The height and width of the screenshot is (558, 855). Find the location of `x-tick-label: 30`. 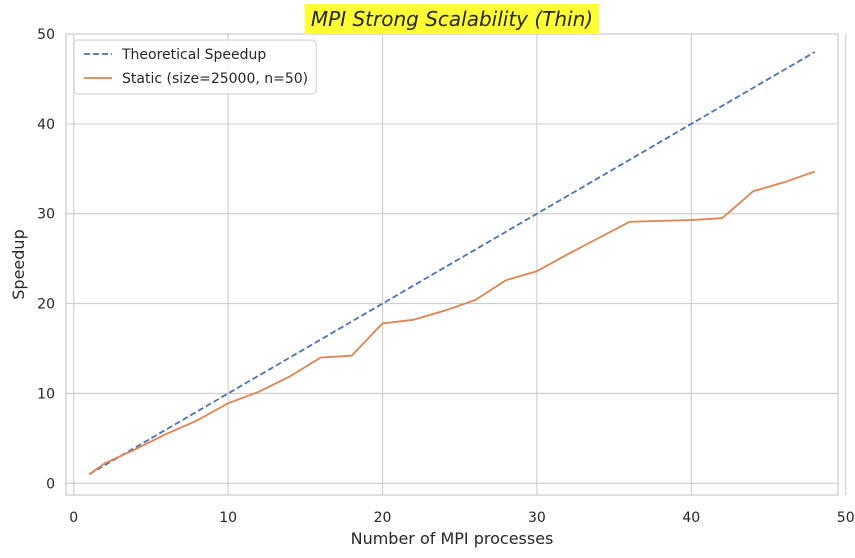

x-tick-label: 30 is located at coordinates (537, 518).